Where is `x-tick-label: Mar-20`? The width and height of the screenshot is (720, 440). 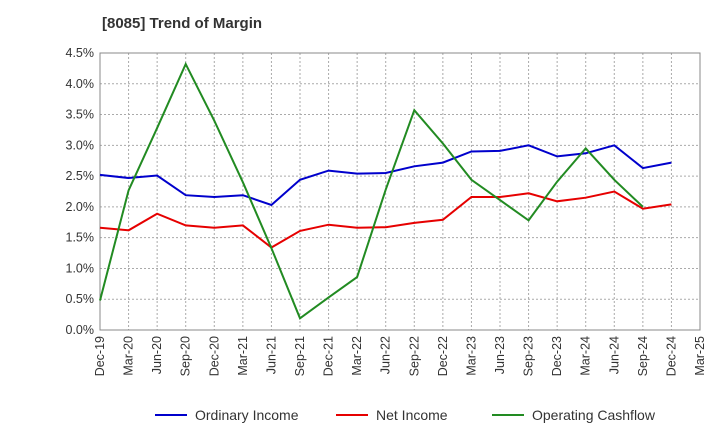 x-tick-label: Mar-20 is located at coordinates (129, 356).